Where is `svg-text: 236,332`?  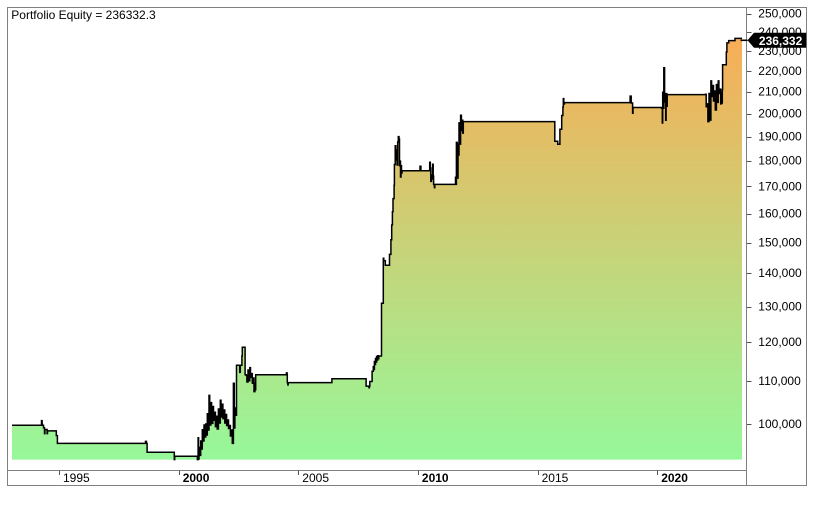
svg-text: 236,332 is located at coordinates (781, 41).